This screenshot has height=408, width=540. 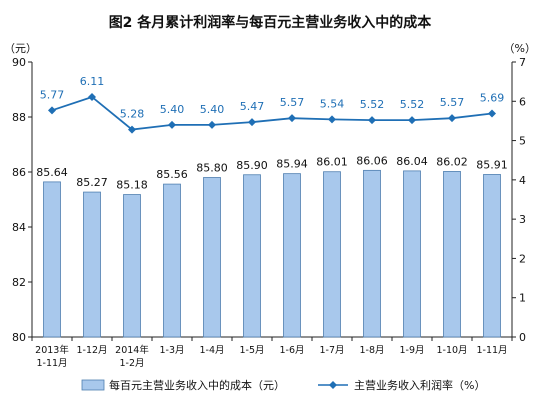 What do you see at coordinates (452, 161) in the screenshot?
I see `bar-value-label: 86.02` at bounding box center [452, 161].